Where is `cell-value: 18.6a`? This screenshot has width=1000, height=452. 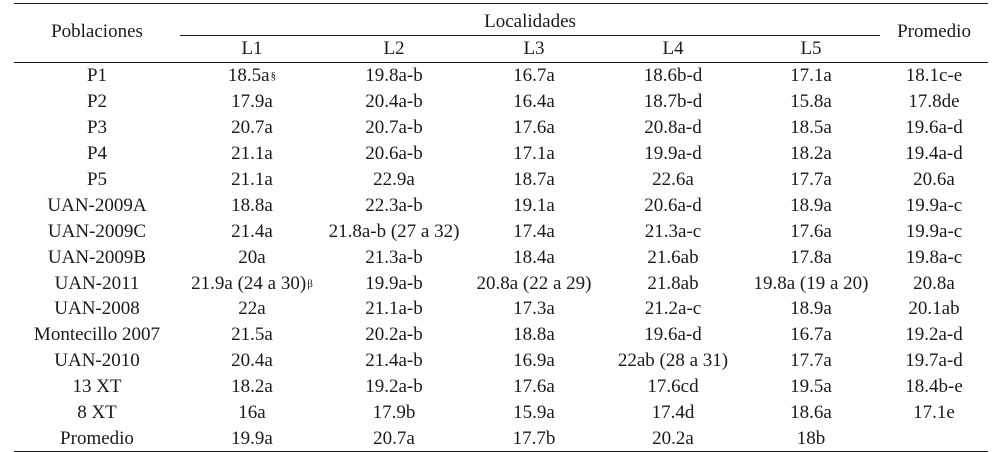
cell-value: 18.6a is located at coordinates (811, 413).